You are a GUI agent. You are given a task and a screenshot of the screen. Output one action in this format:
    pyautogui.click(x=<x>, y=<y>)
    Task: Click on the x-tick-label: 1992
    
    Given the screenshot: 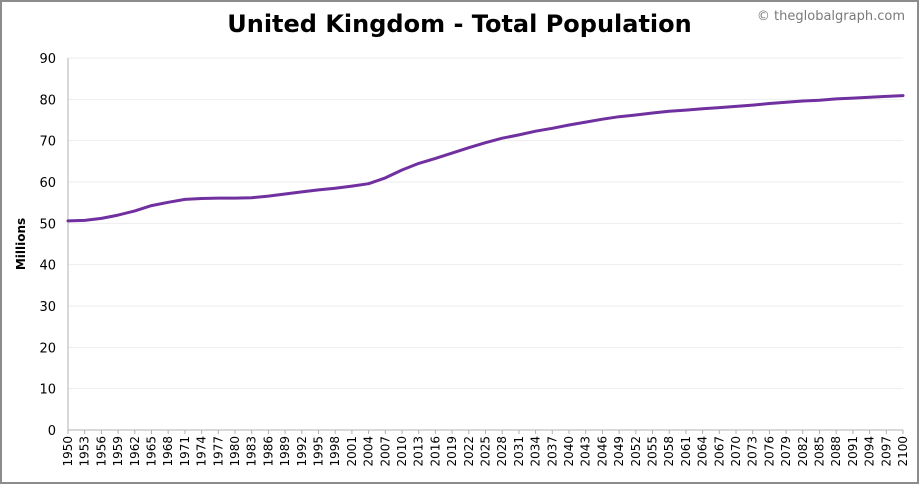 What is the action you would take?
    pyautogui.click(x=302, y=451)
    